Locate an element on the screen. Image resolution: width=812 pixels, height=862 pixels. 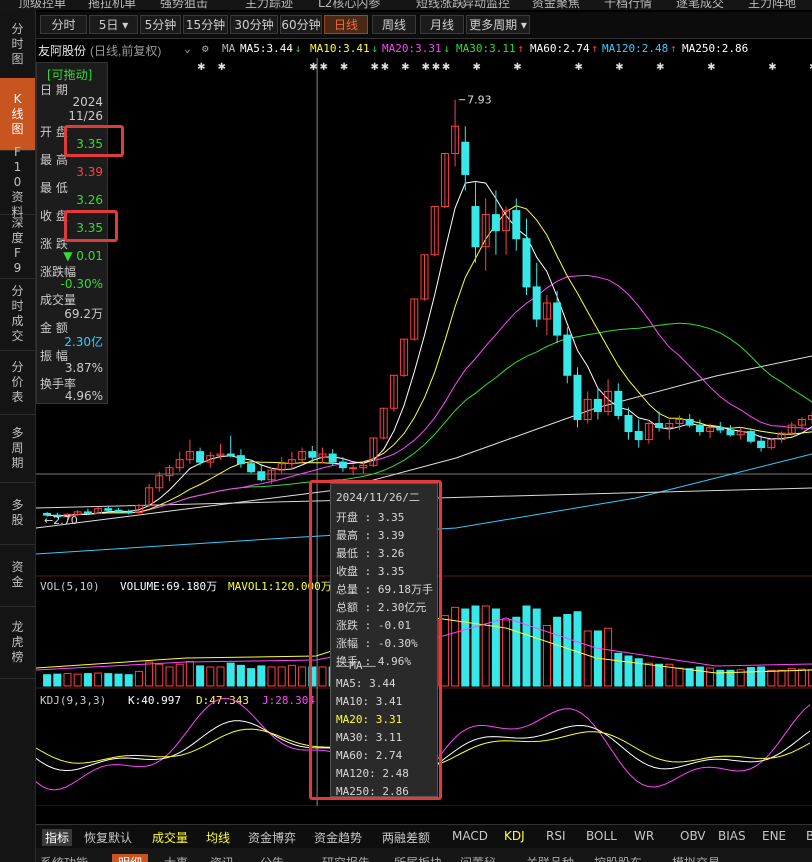
period-tab: 日线 is located at coordinates (346, 24).